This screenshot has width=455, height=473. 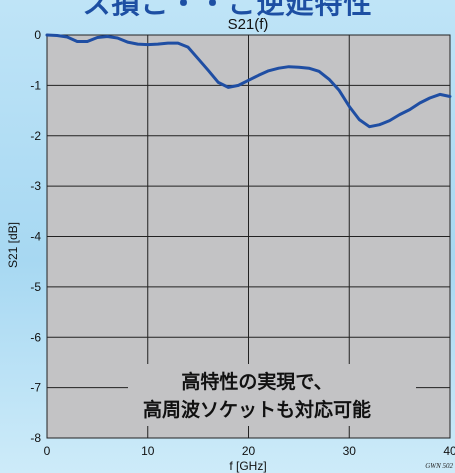 I want to click on y-tick-label: -6, so click(x=35, y=337).